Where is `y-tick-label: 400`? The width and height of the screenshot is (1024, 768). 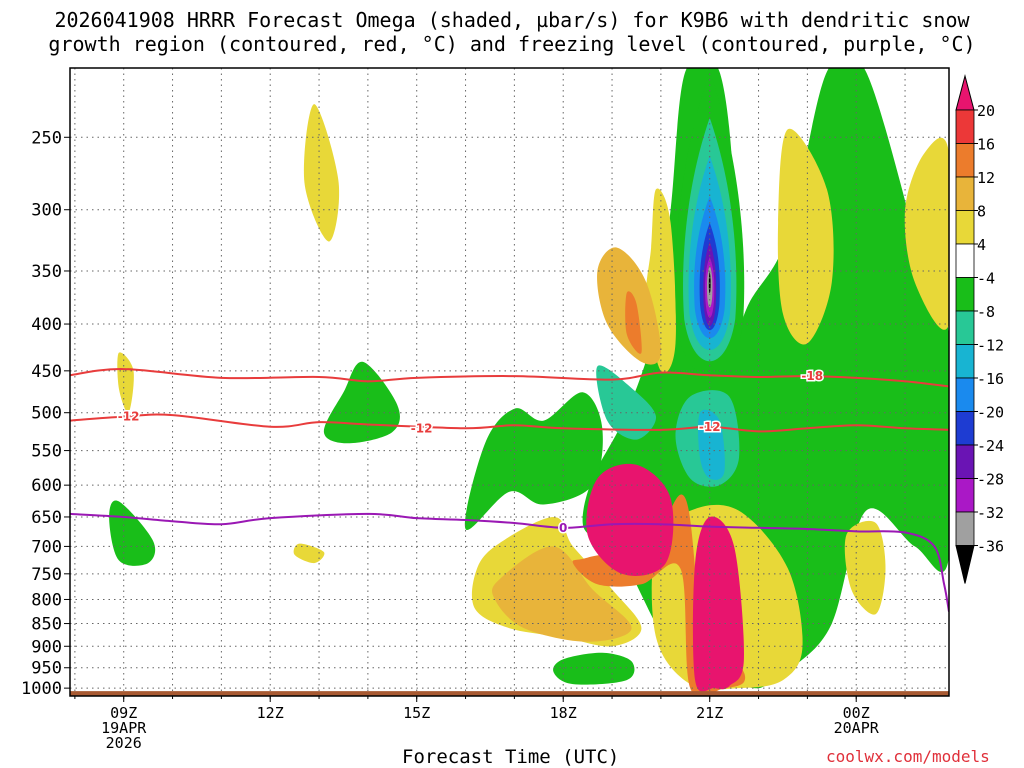
y-tick-label: 400 is located at coordinates (46, 325).